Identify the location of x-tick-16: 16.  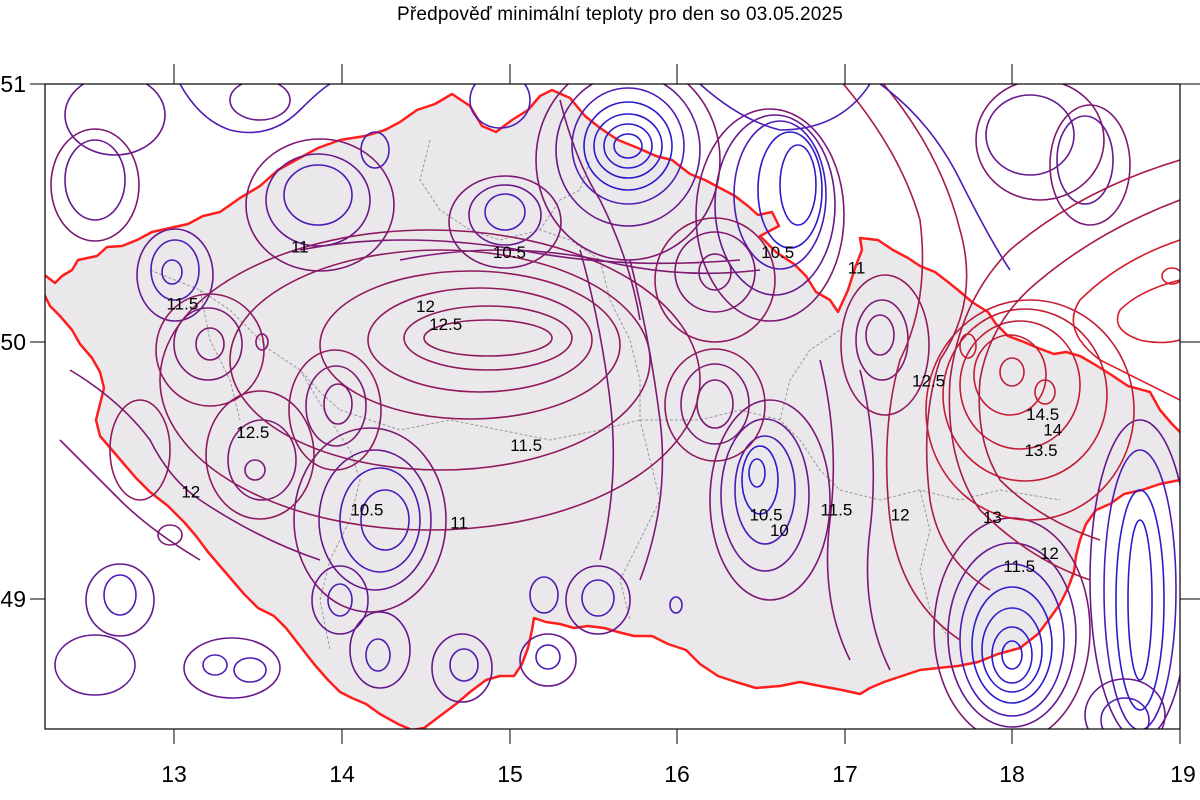
(677, 774).